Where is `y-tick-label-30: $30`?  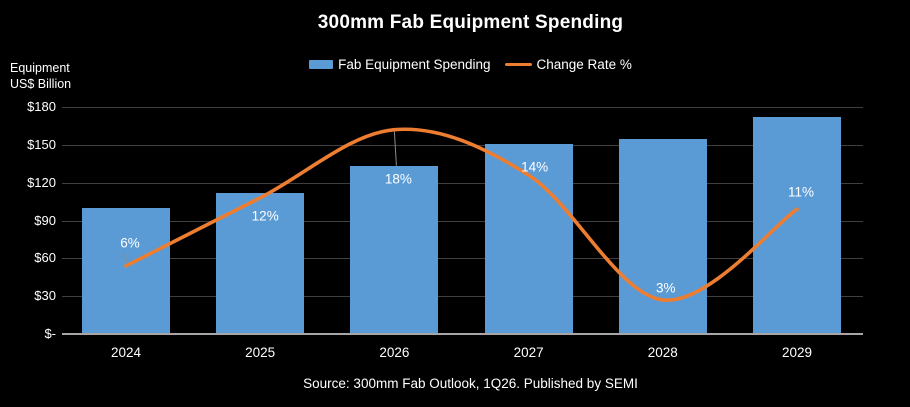 y-tick-label-30: $30 is located at coordinates (45, 296).